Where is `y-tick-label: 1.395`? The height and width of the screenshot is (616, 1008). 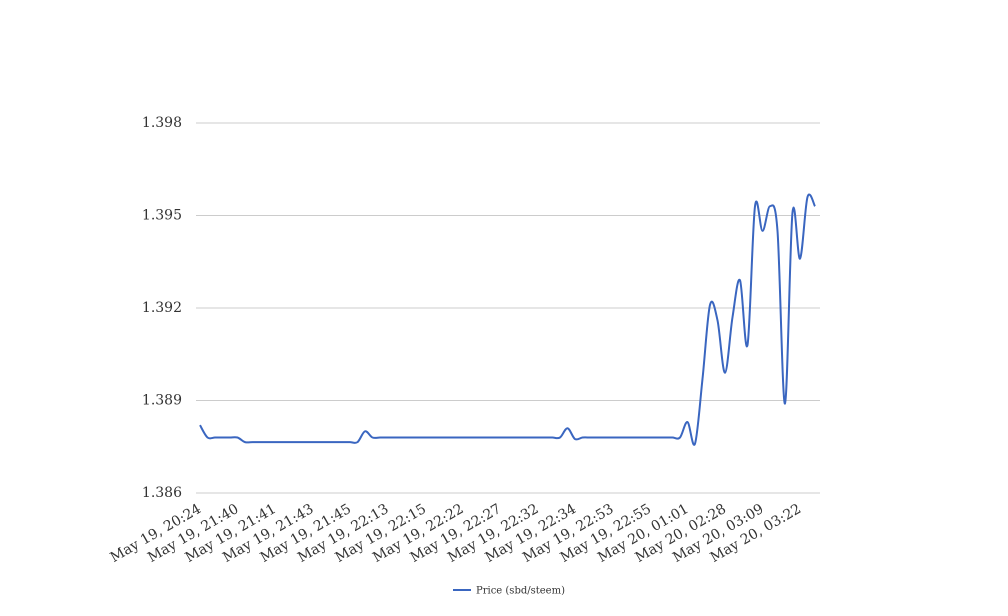 y-tick-label: 1.395 is located at coordinates (162, 216).